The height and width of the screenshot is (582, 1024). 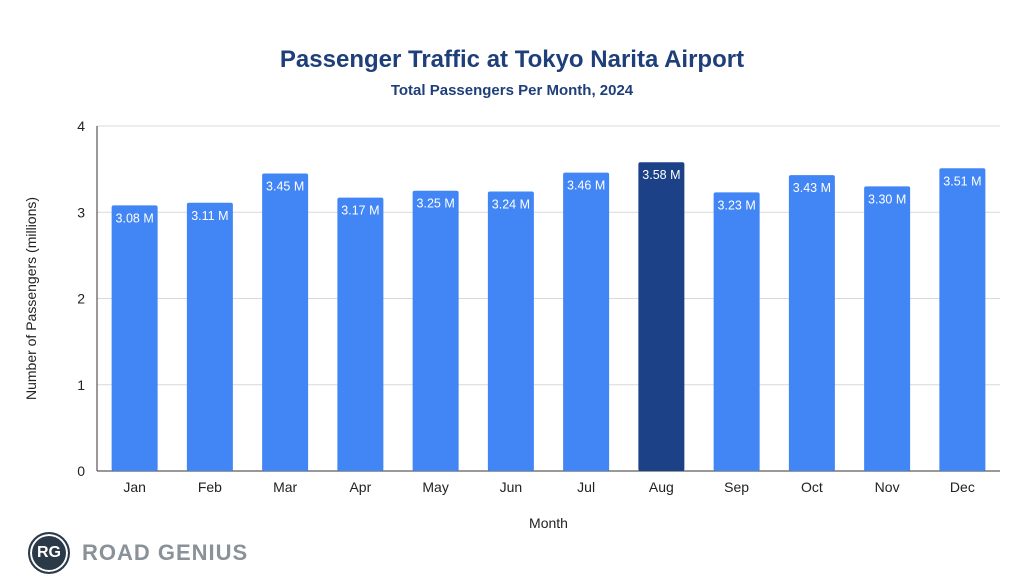 What do you see at coordinates (81, 385) in the screenshot?
I see `y-tick-label: 1` at bounding box center [81, 385].